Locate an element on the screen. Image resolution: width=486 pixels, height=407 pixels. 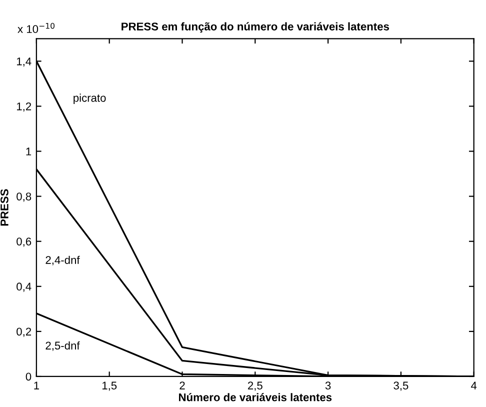
x-tick-label: 4 is located at coordinates (474, 386).